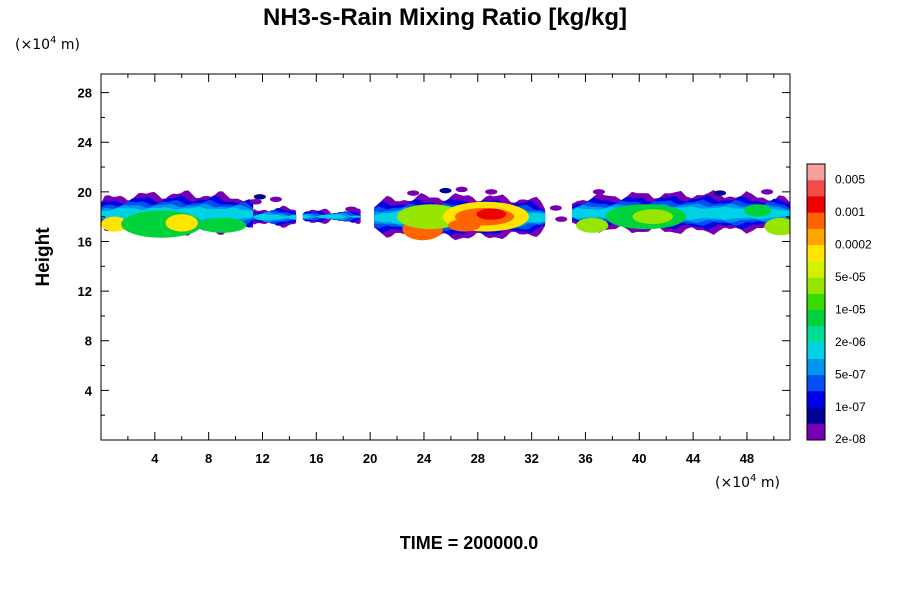 Image resolution: width=900 pixels, height=600 pixels. What do you see at coordinates (747, 482) in the screenshot?
I see `x-axis-unit: (×104 m)` at bounding box center [747, 482].